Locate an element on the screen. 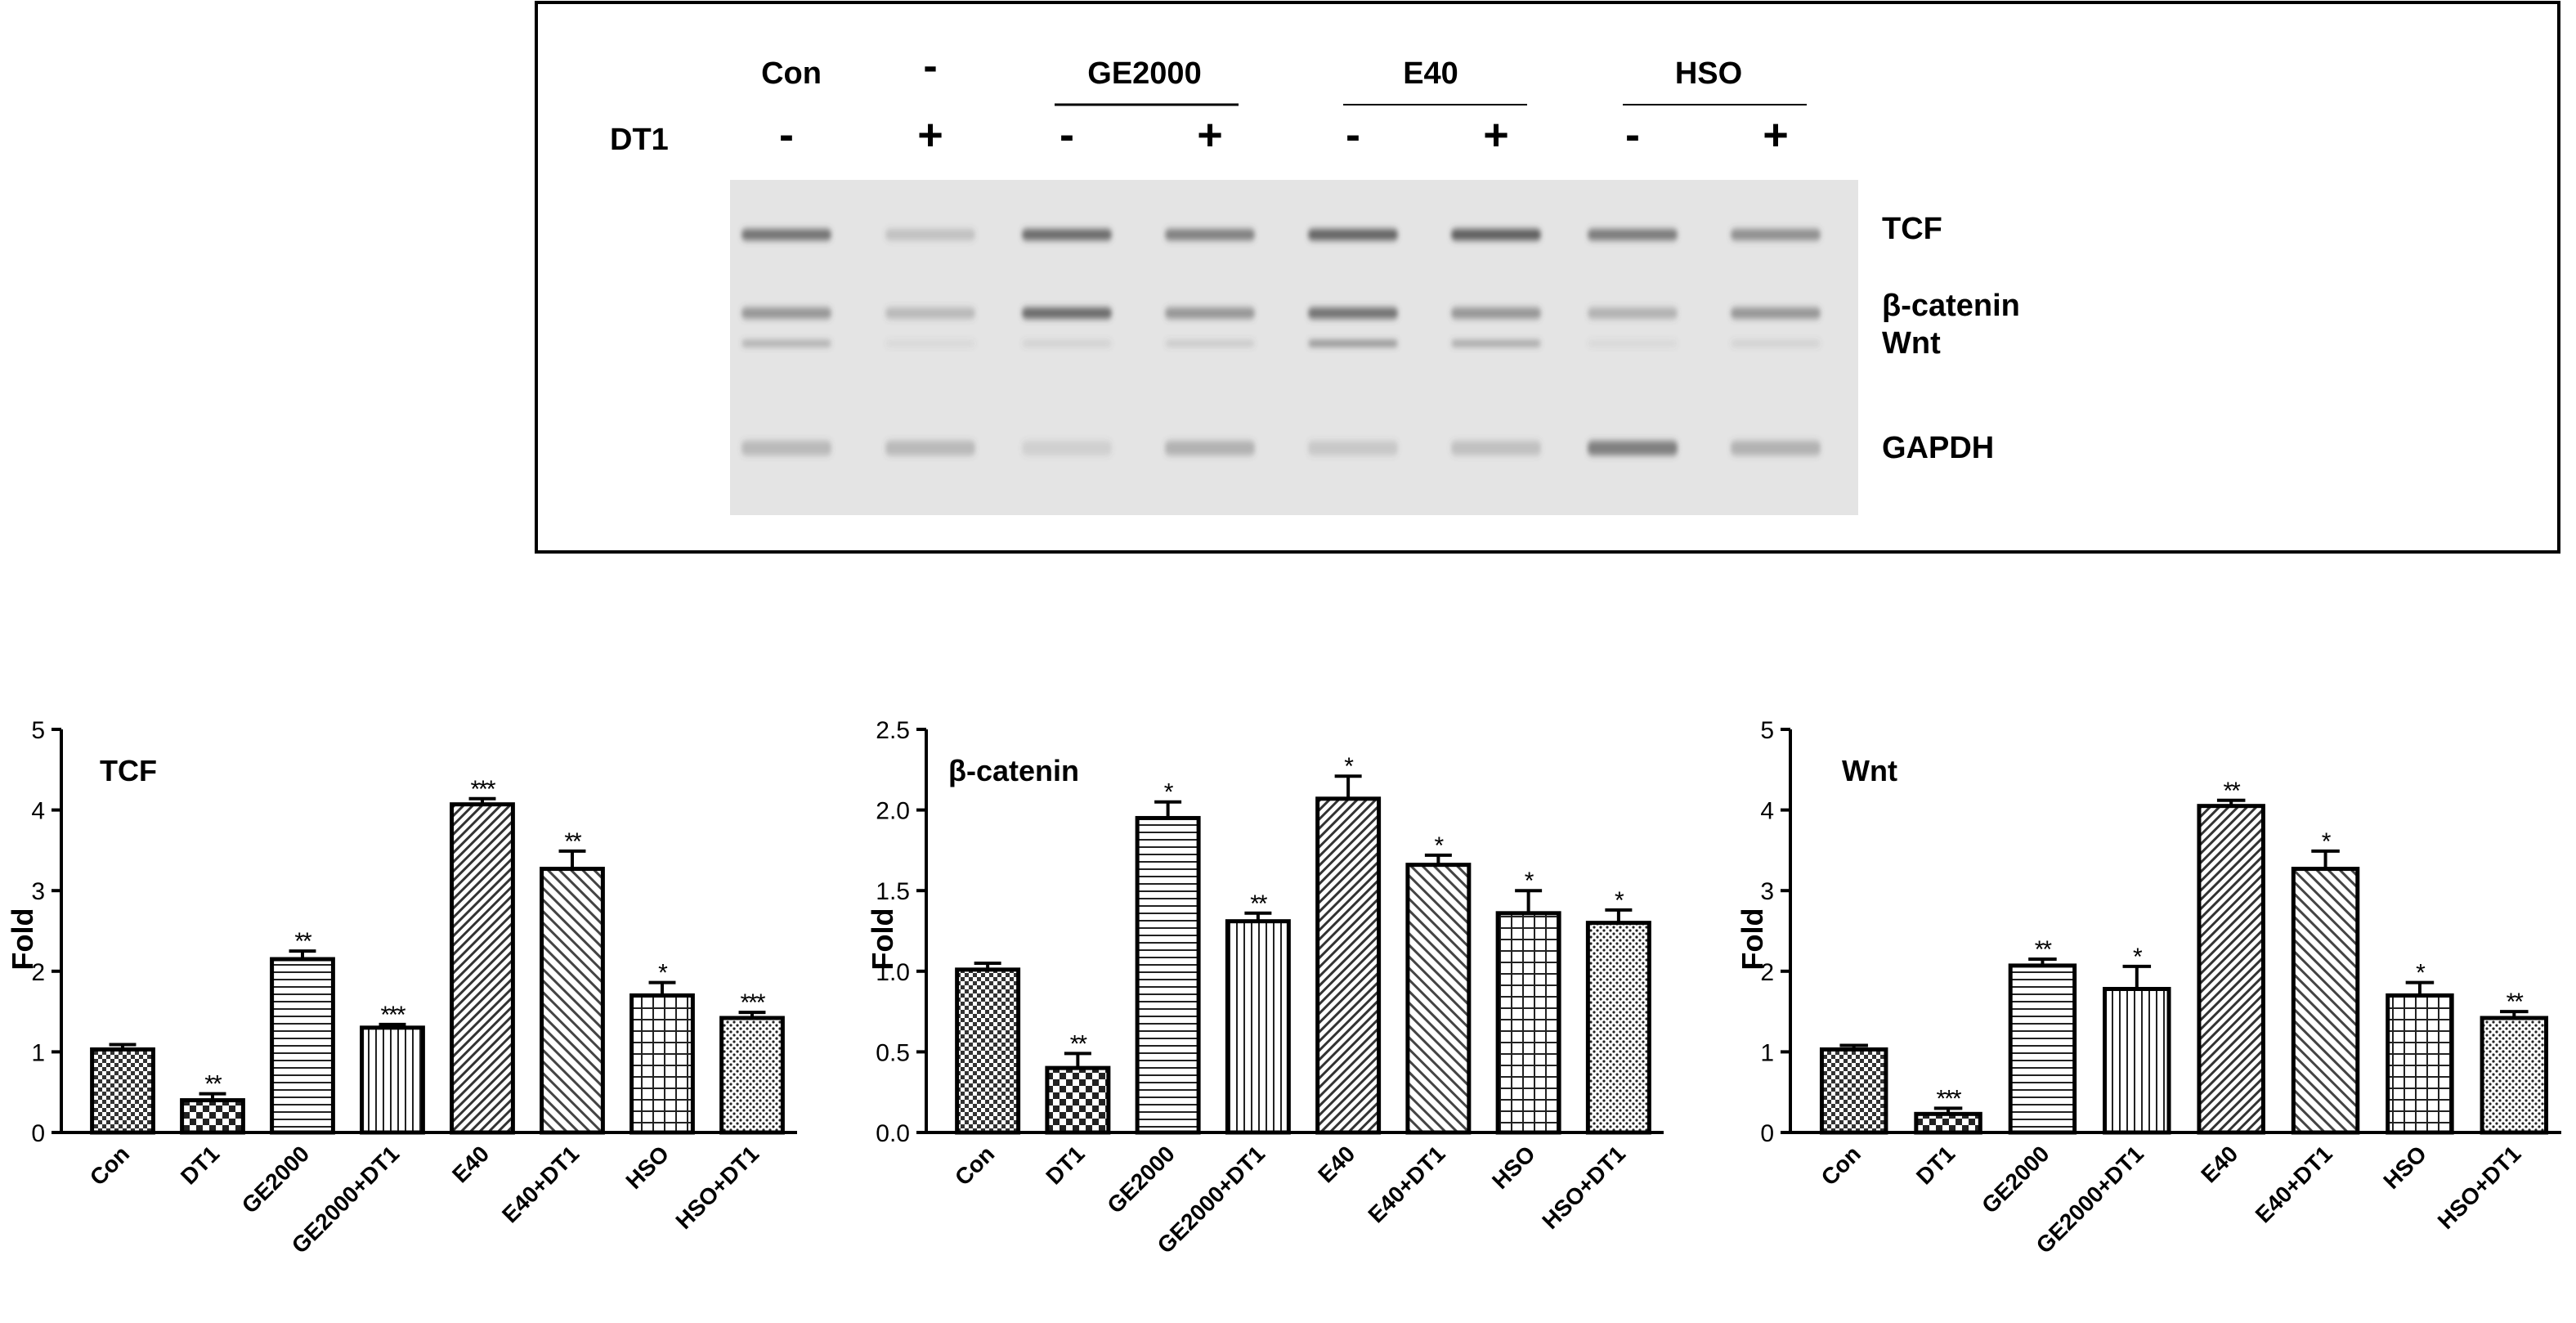  dt1-sign-lane-1: - is located at coordinates (786, 134).